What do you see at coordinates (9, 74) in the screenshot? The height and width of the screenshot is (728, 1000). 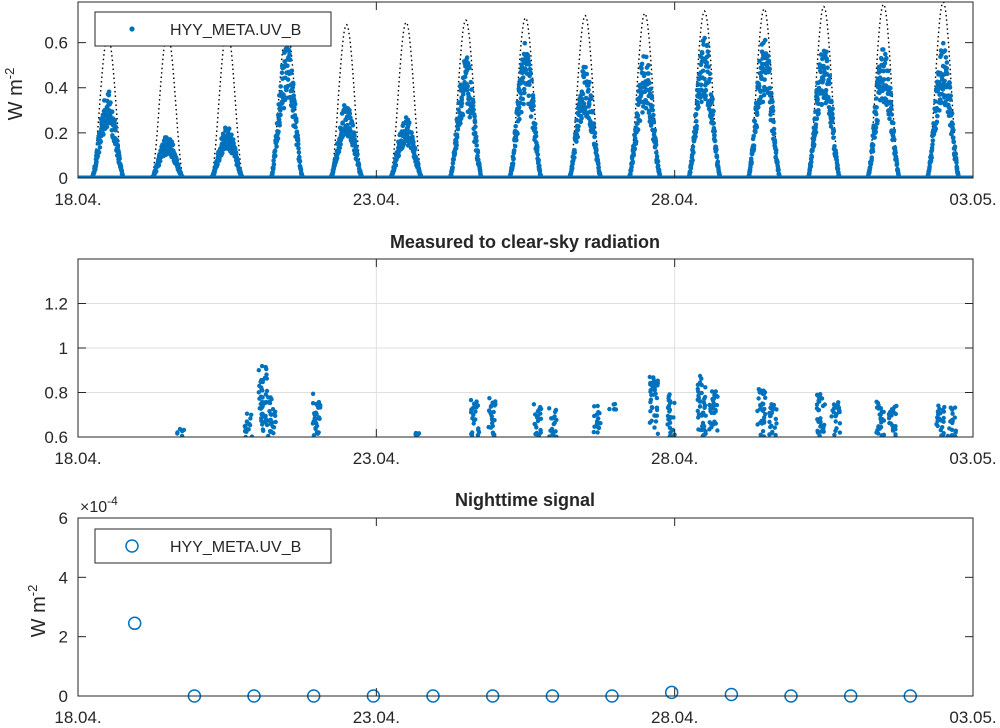 I see `y-axis-label-exponent: -2` at bounding box center [9, 74].